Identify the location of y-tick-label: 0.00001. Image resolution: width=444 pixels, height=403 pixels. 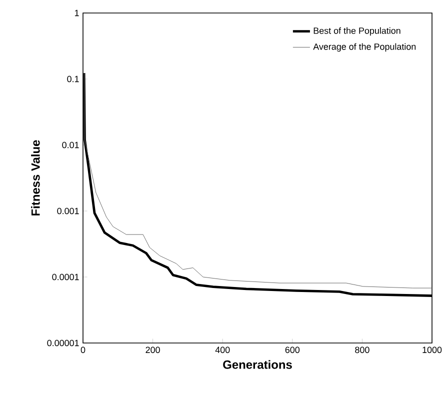
(63, 343).